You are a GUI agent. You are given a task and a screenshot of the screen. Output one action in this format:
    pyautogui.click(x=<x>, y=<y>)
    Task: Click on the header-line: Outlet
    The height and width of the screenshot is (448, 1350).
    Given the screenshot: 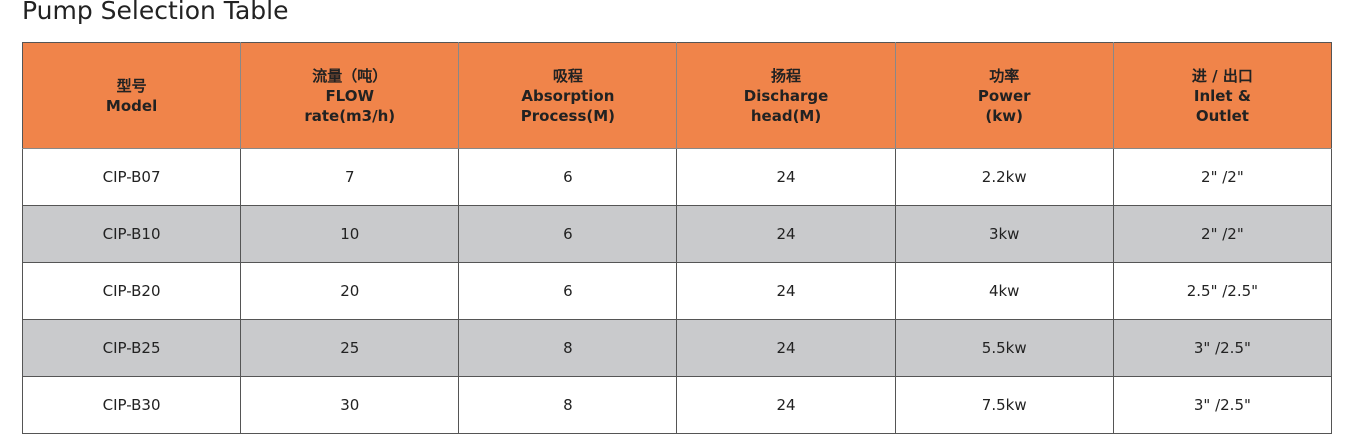 What is the action you would take?
    pyautogui.click(x=1222, y=115)
    